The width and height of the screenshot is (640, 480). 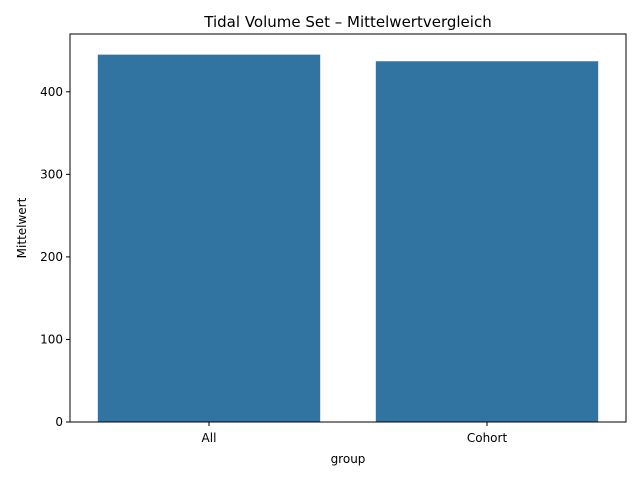 What do you see at coordinates (348, 459) in the screenshot?
I see `x-axis-label: group` at bounding box center [348, 459].